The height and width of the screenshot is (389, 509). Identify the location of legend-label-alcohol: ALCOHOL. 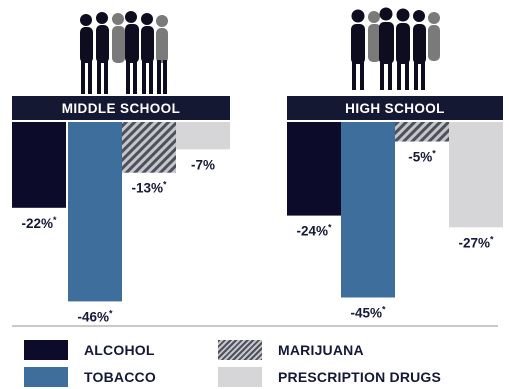
(119, 350).